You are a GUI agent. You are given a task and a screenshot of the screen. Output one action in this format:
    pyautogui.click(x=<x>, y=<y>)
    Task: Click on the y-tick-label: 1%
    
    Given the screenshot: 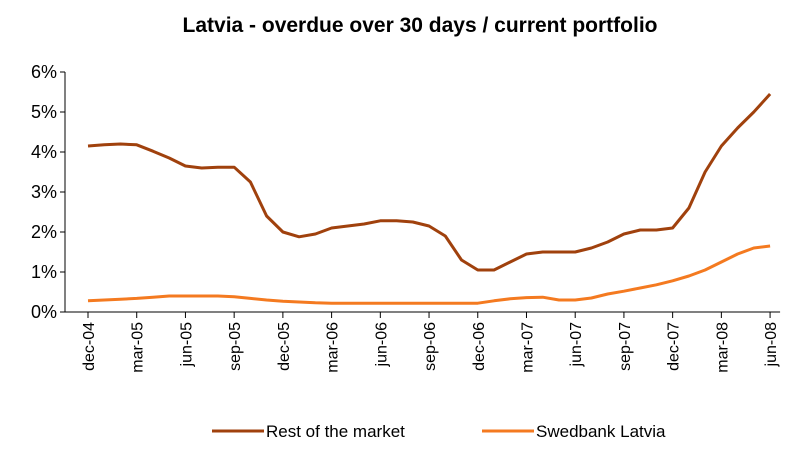 What is the action you would take?
    pyautogui.click(x=44, y=272)
    